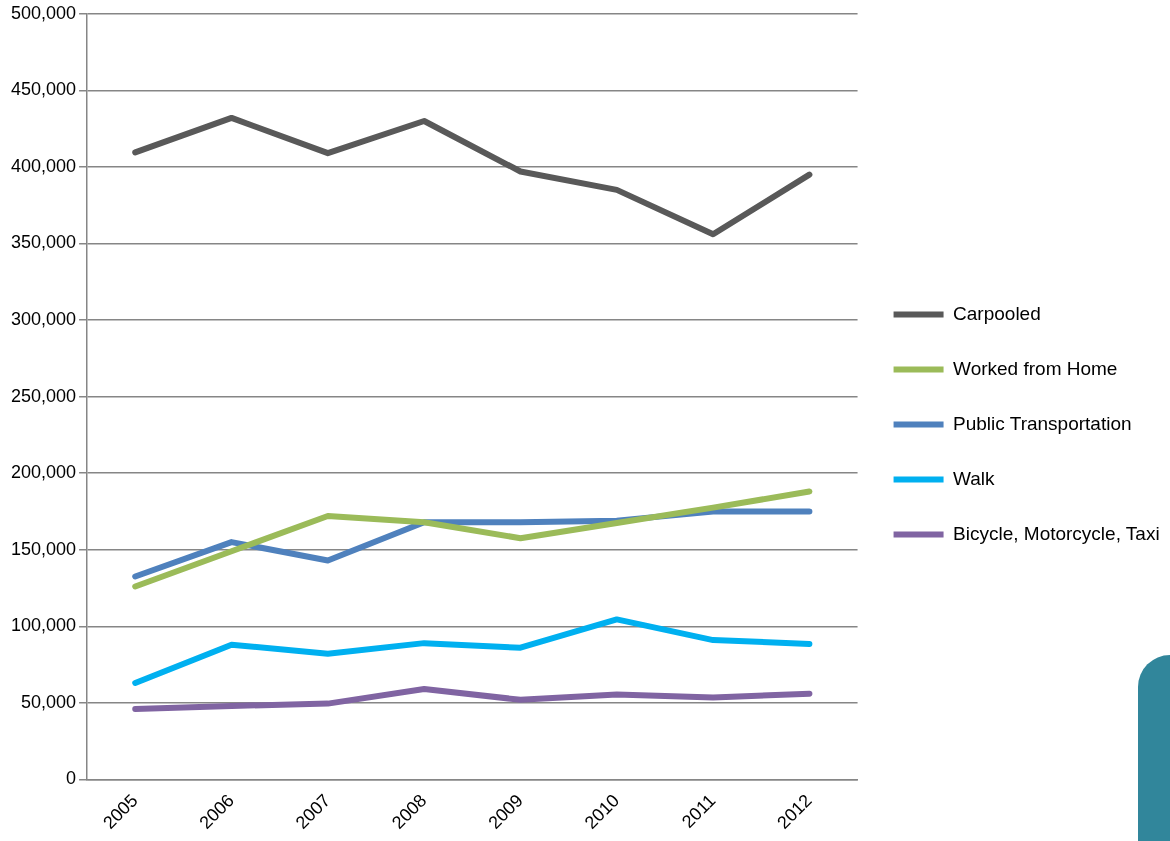  What do you see at coordinates (997, 313) in the screenshot?
I see `legend-label: Carpooled` at bounding box center [997, 313].